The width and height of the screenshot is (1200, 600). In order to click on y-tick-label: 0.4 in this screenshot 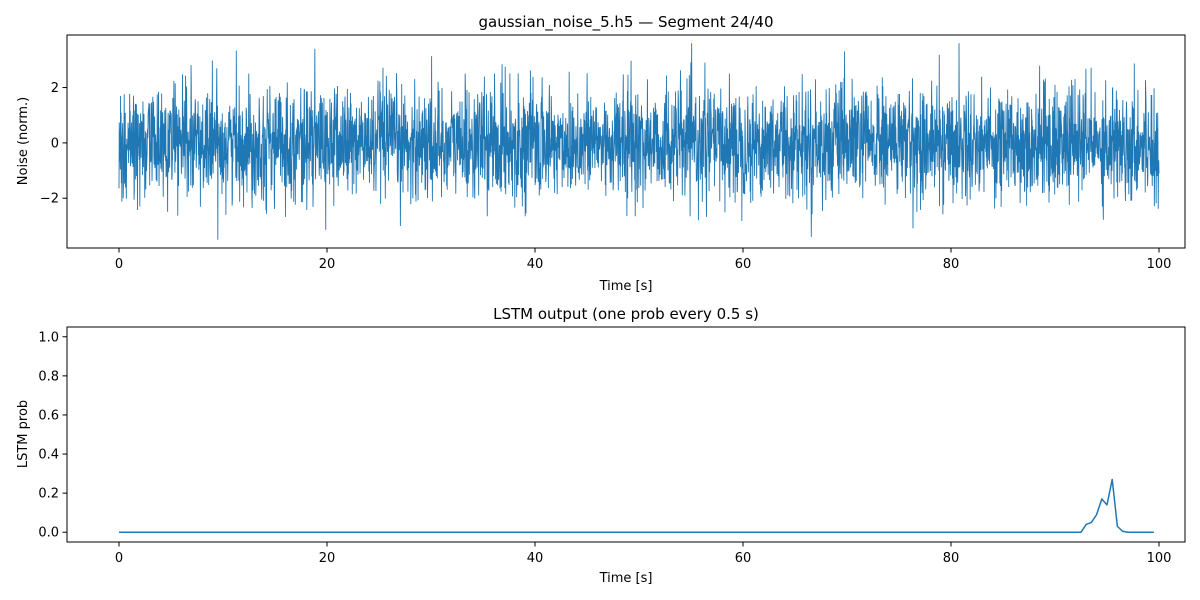, I will do `click(48, 455)`.